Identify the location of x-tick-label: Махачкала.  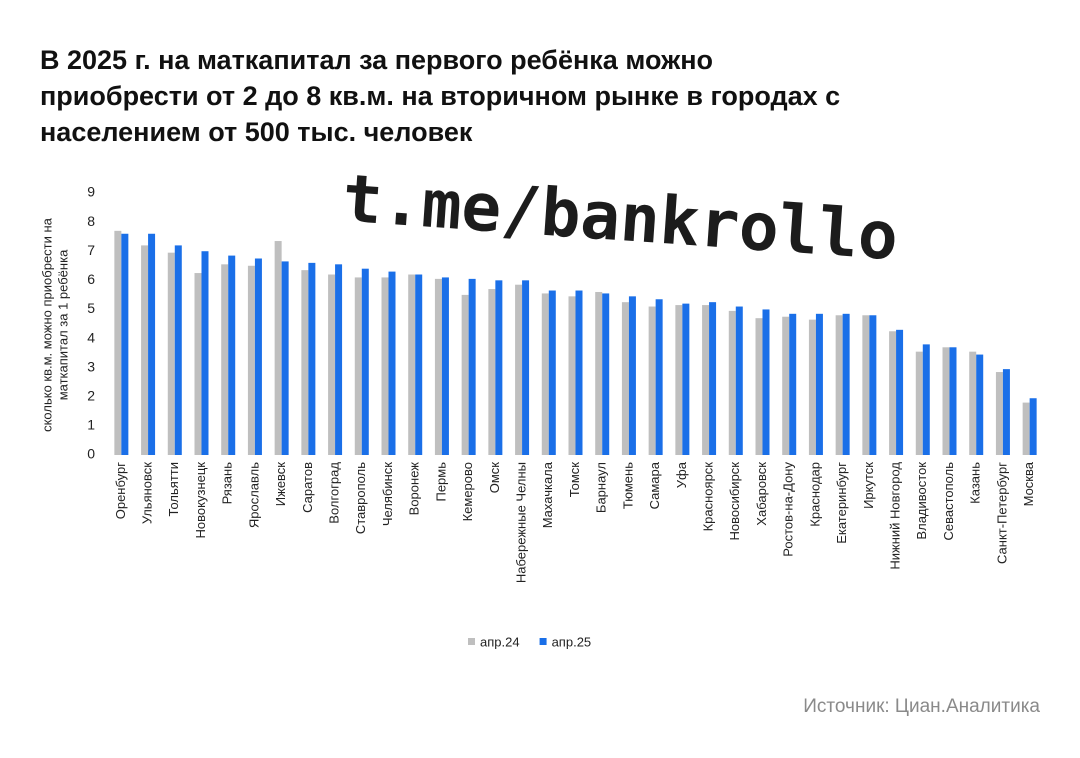
(547, 494).